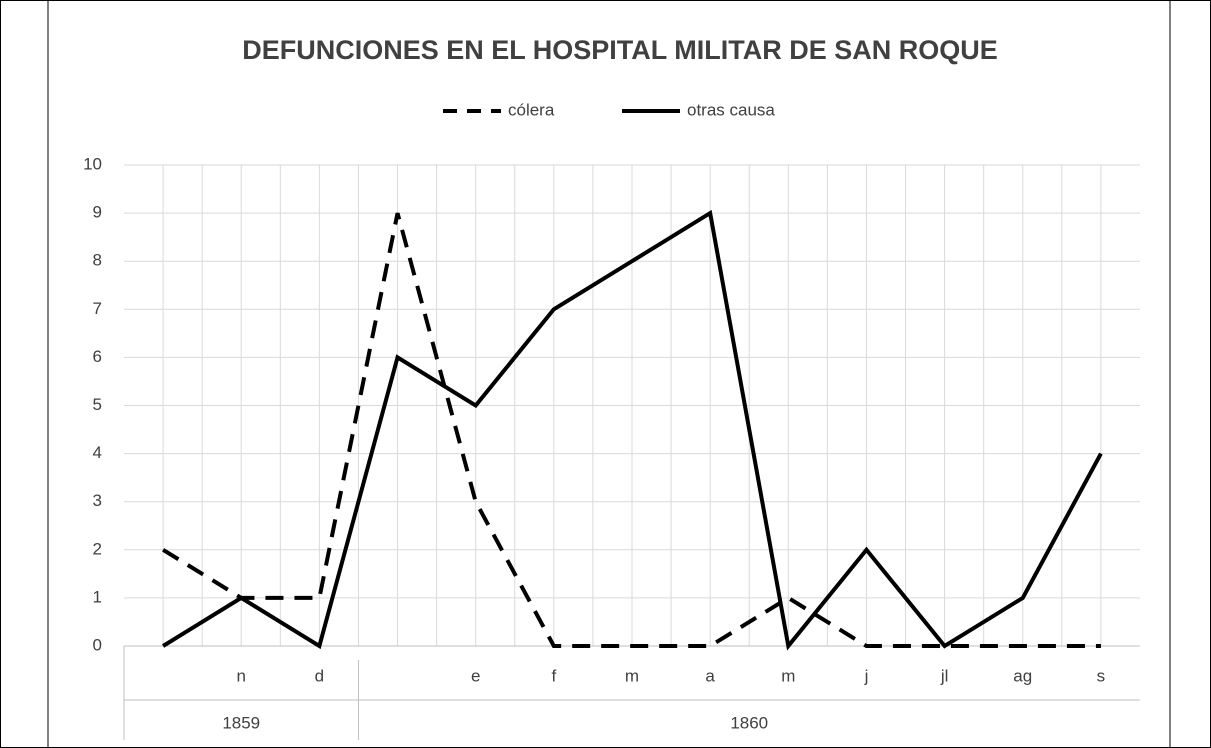  I want to click on x-tick-label: e, so click(475, 675).